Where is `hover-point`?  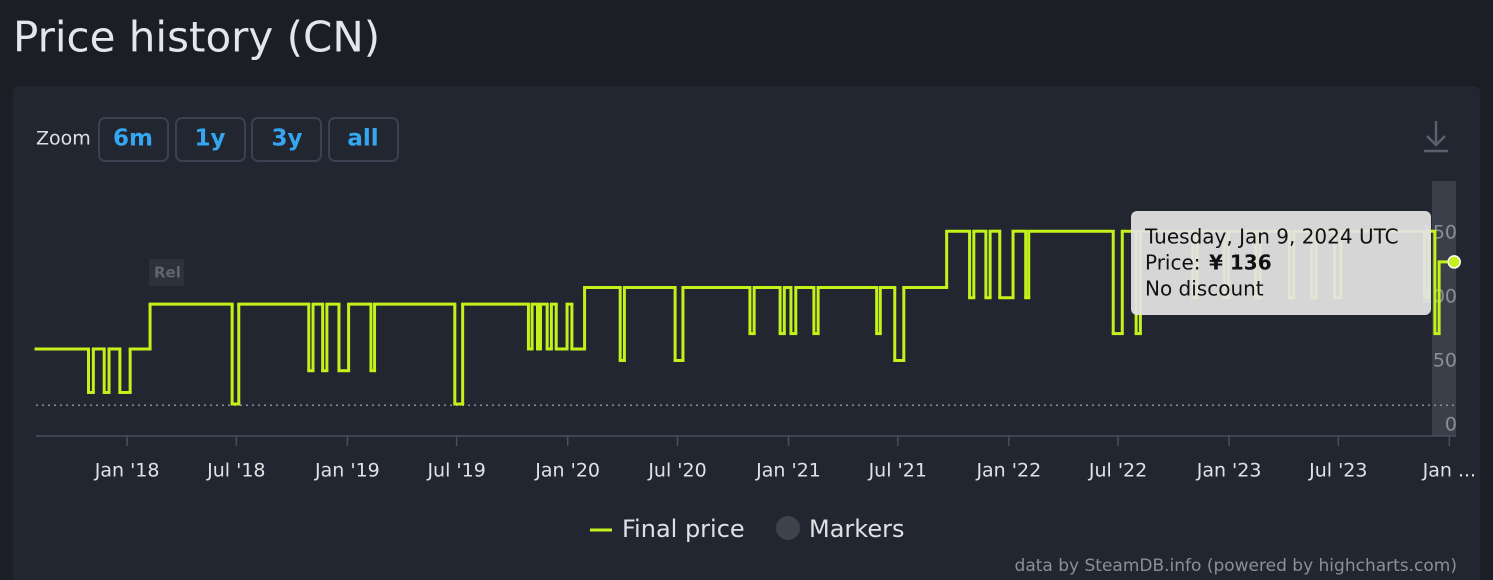 hover-point is located at coordinates (1454, 262).